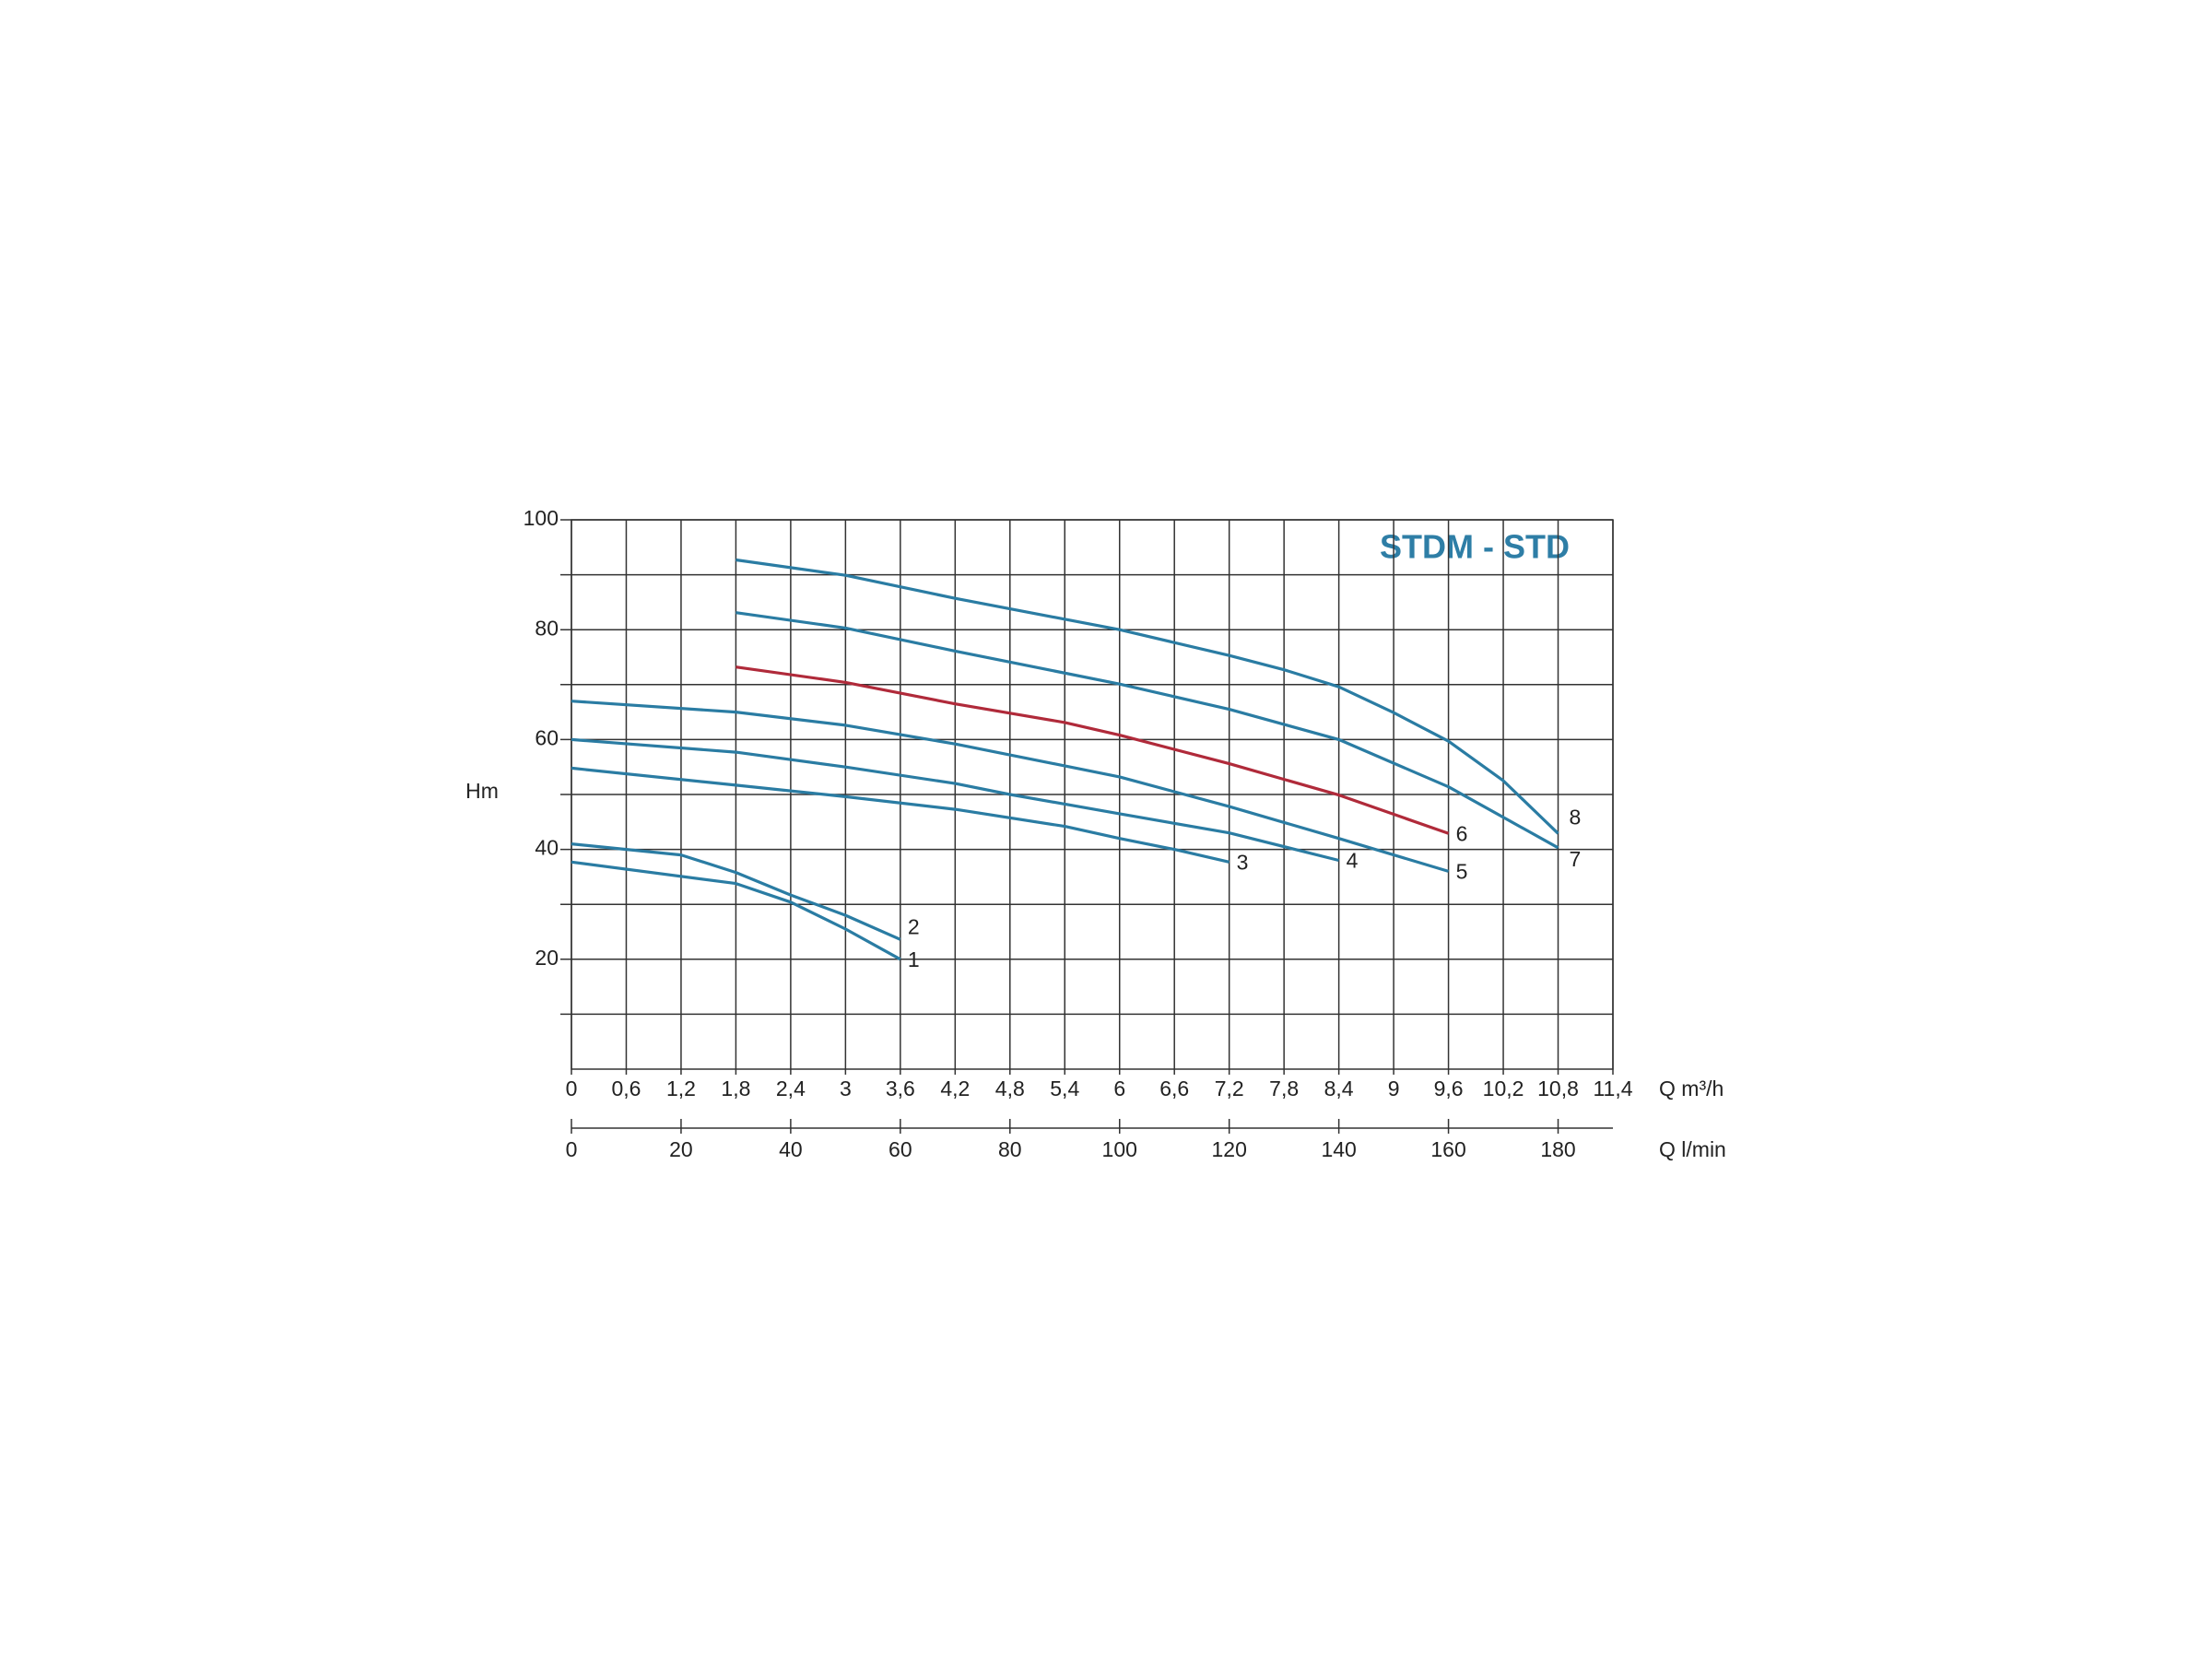 The height and width of the screenshot is (1659, 2212). What do you see at coordinates (1612, 1088) in the screenshot?
I see `x-tick-label: 11,4` at bounding box center [1612, 1088].